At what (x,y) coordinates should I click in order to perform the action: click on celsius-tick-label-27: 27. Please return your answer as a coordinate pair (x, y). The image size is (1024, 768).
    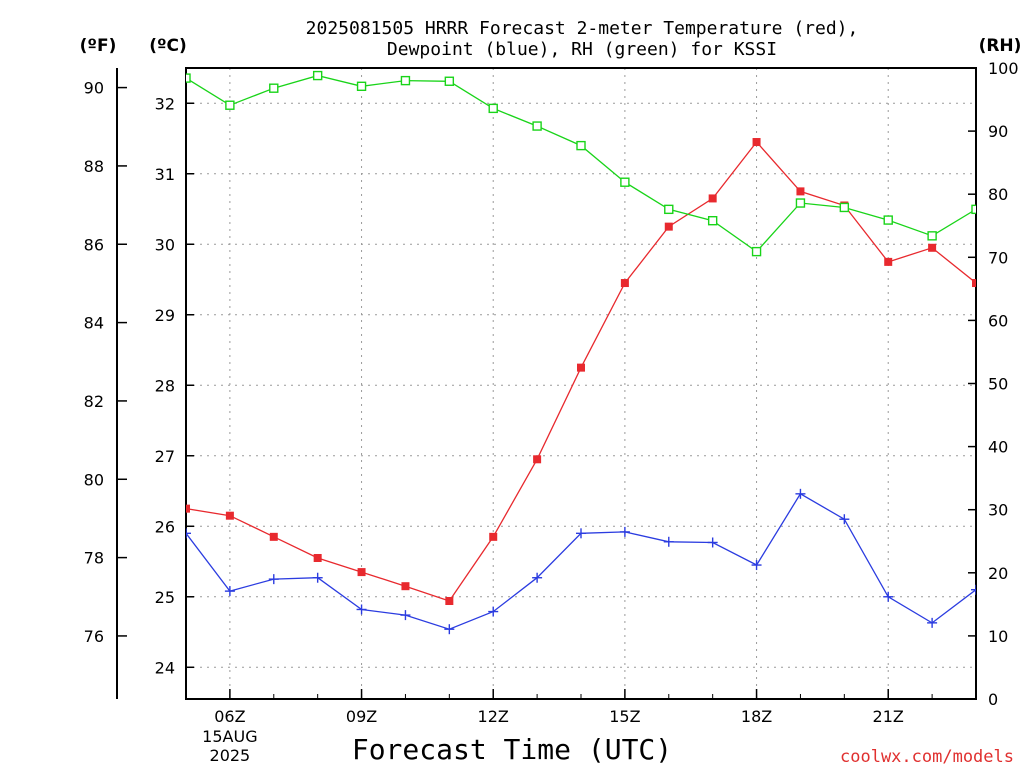
    Looking at the image, I should click on (165, 456).